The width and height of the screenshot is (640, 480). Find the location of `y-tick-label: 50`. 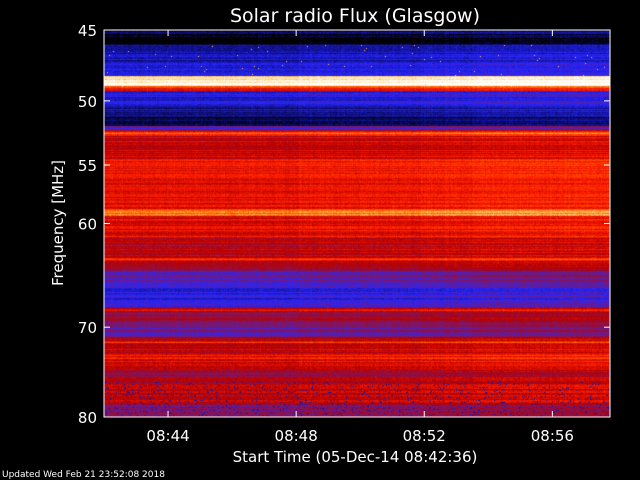

y-tick-label: 50 is located at coordinates (87, 102).